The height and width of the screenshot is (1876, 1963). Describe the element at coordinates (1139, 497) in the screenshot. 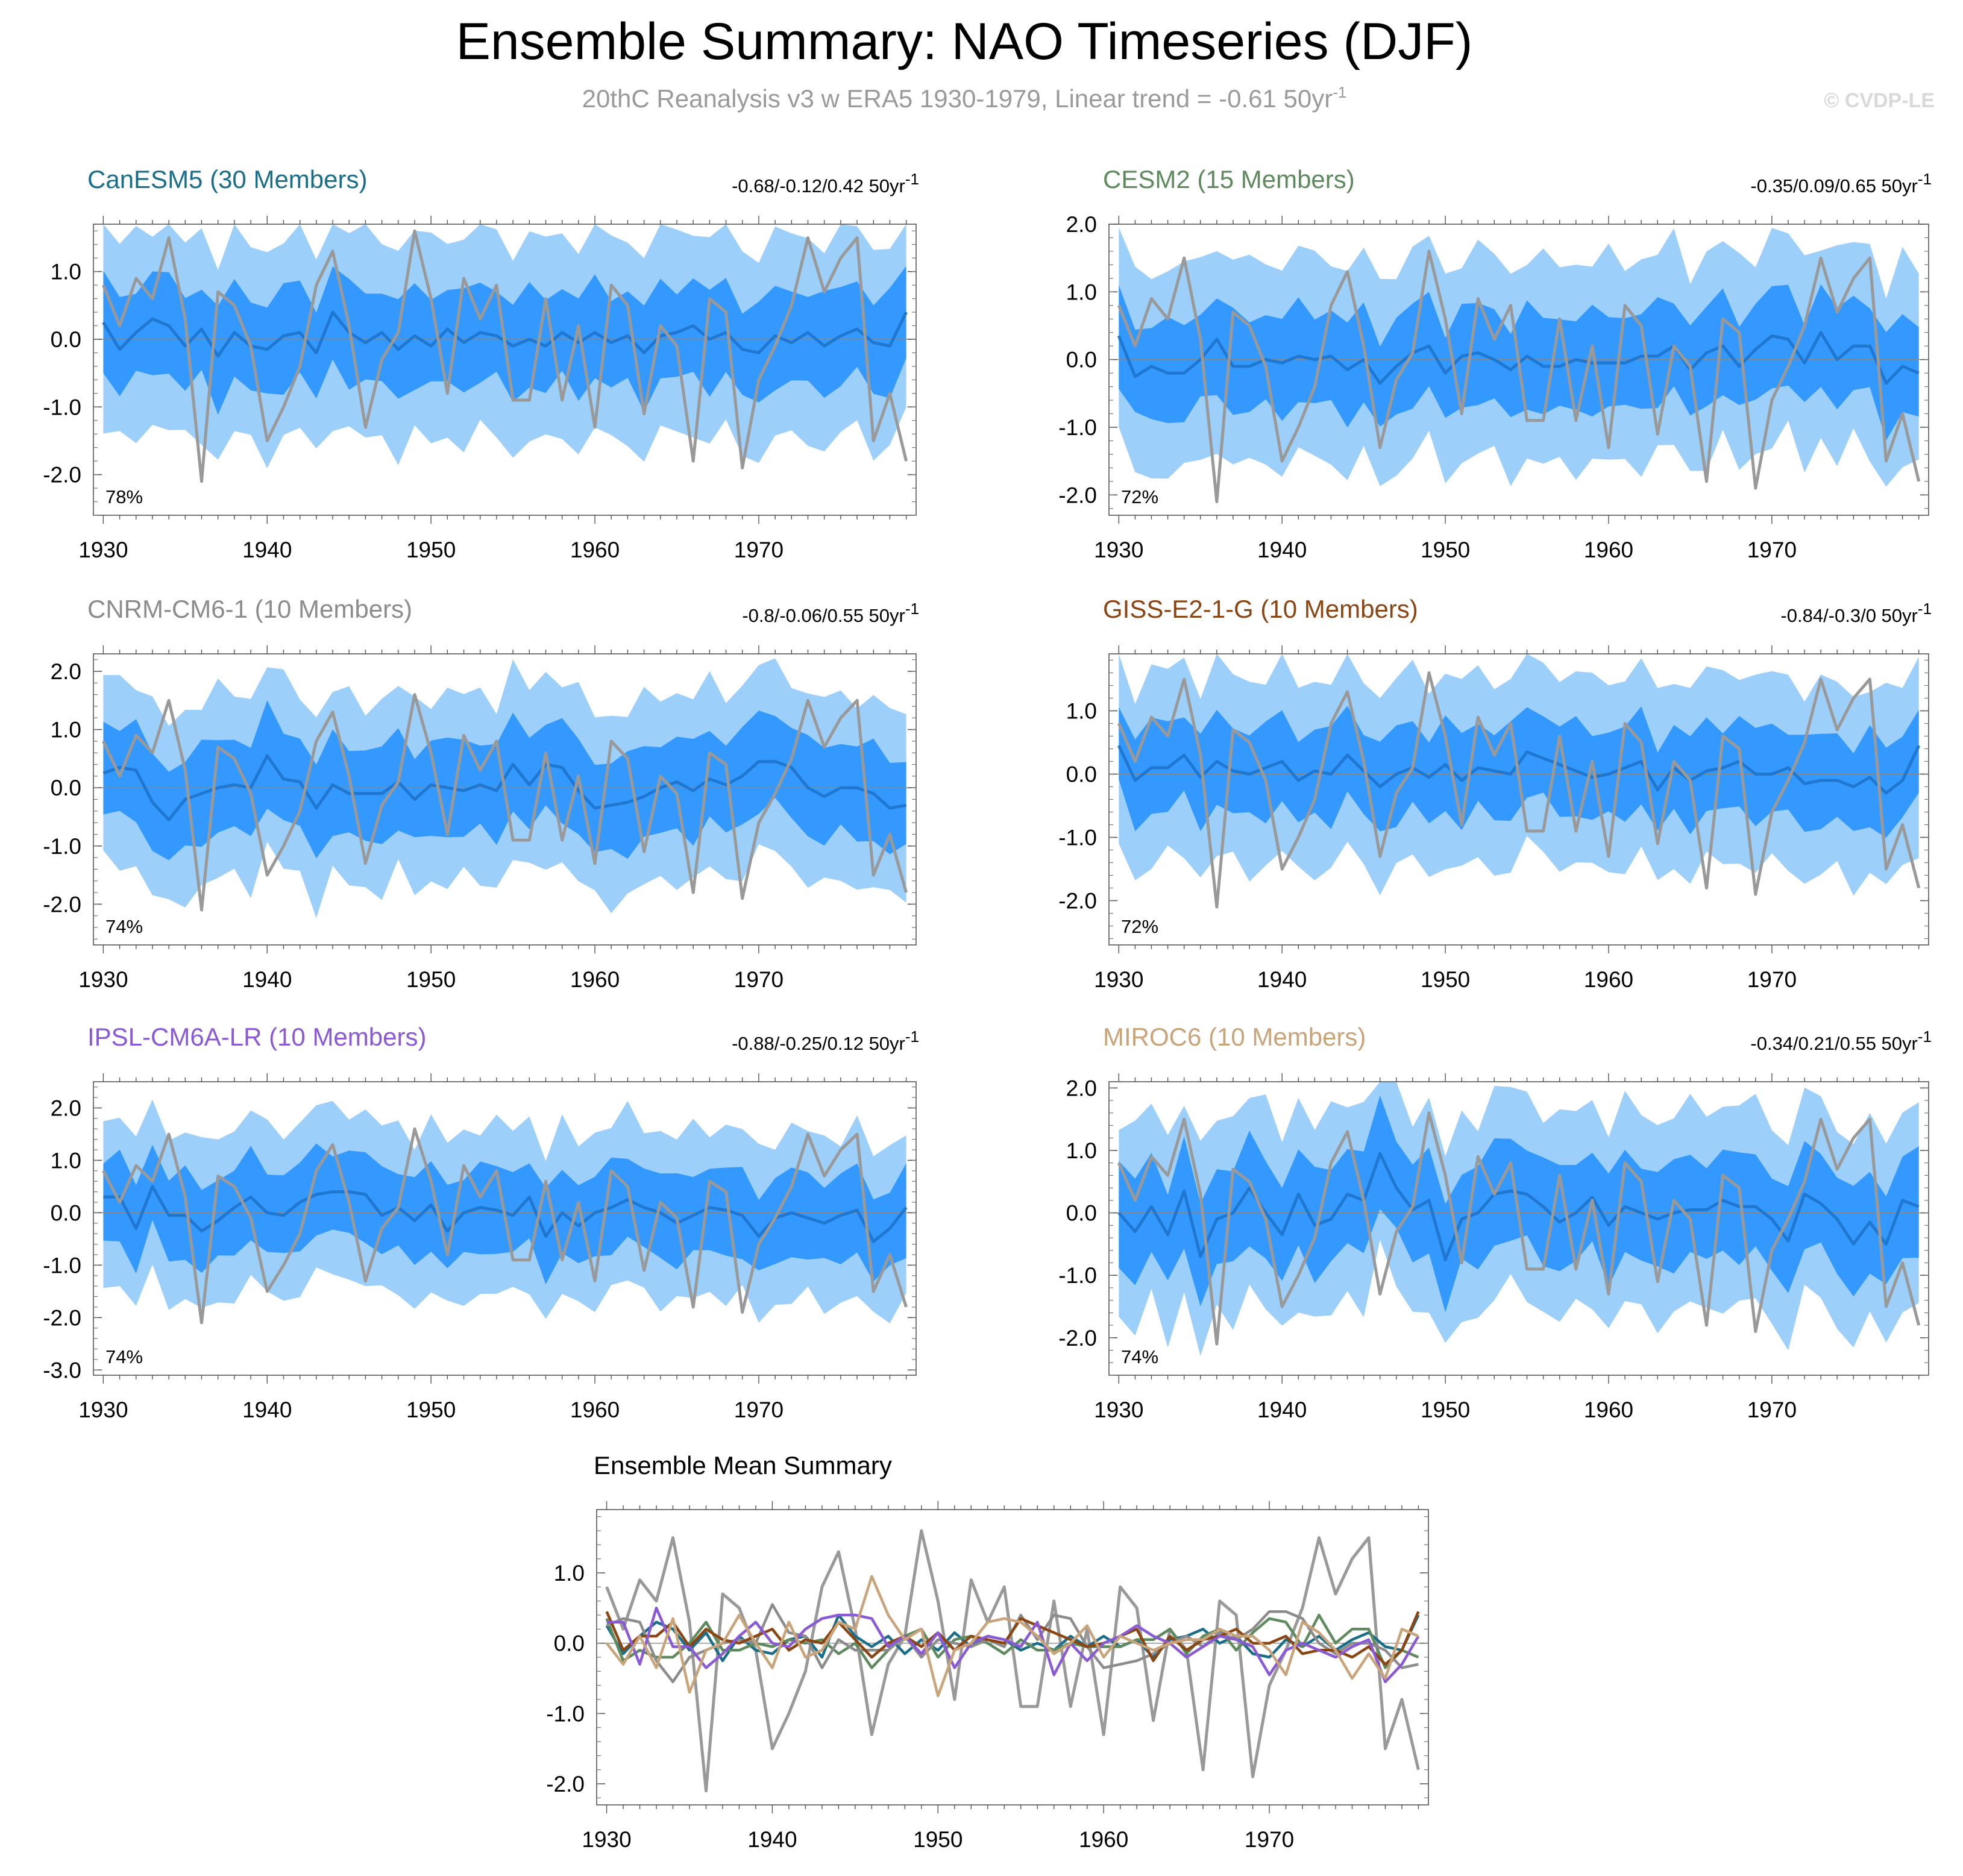

I see `percent-label: 72%` at that location.